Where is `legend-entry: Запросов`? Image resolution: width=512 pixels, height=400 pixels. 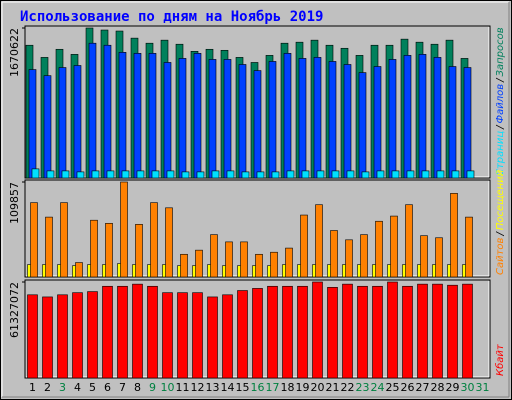
legend-entry: Запросов is located at coordinates (500, 51).